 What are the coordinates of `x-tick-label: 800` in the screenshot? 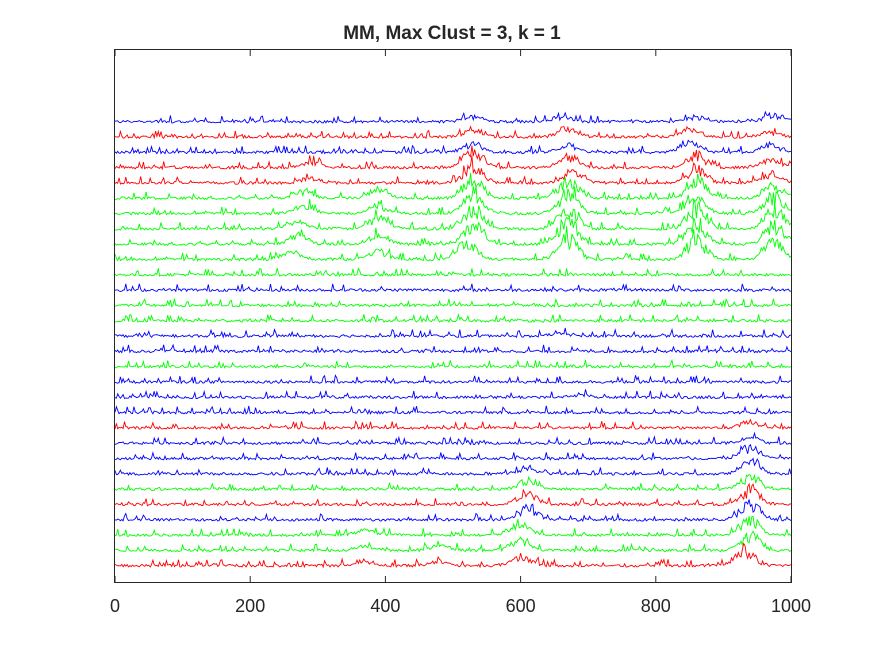 It's located at (656, 606).